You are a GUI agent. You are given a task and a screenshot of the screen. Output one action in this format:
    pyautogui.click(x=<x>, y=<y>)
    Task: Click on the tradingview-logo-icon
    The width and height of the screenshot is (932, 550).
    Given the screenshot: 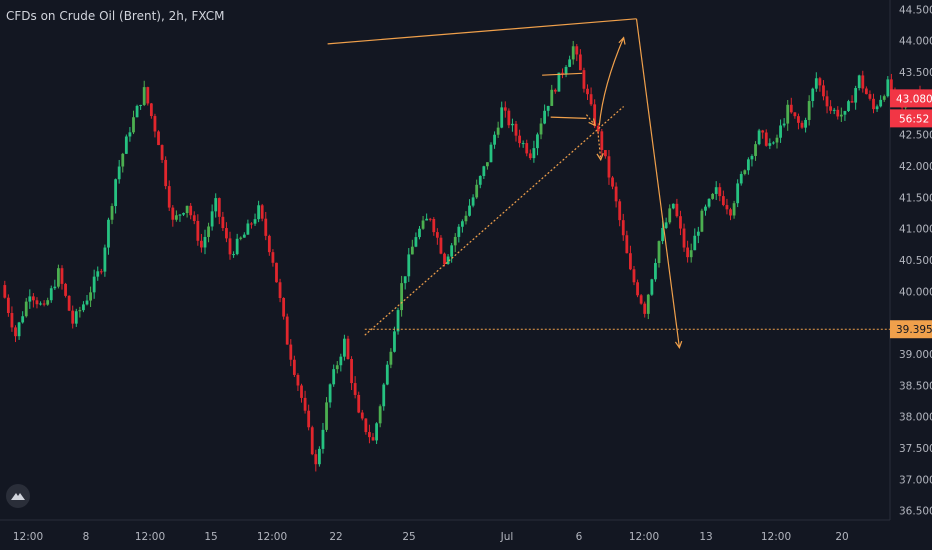 What is the action you would take?
    pyautogui.click(x=18, y=496)
    